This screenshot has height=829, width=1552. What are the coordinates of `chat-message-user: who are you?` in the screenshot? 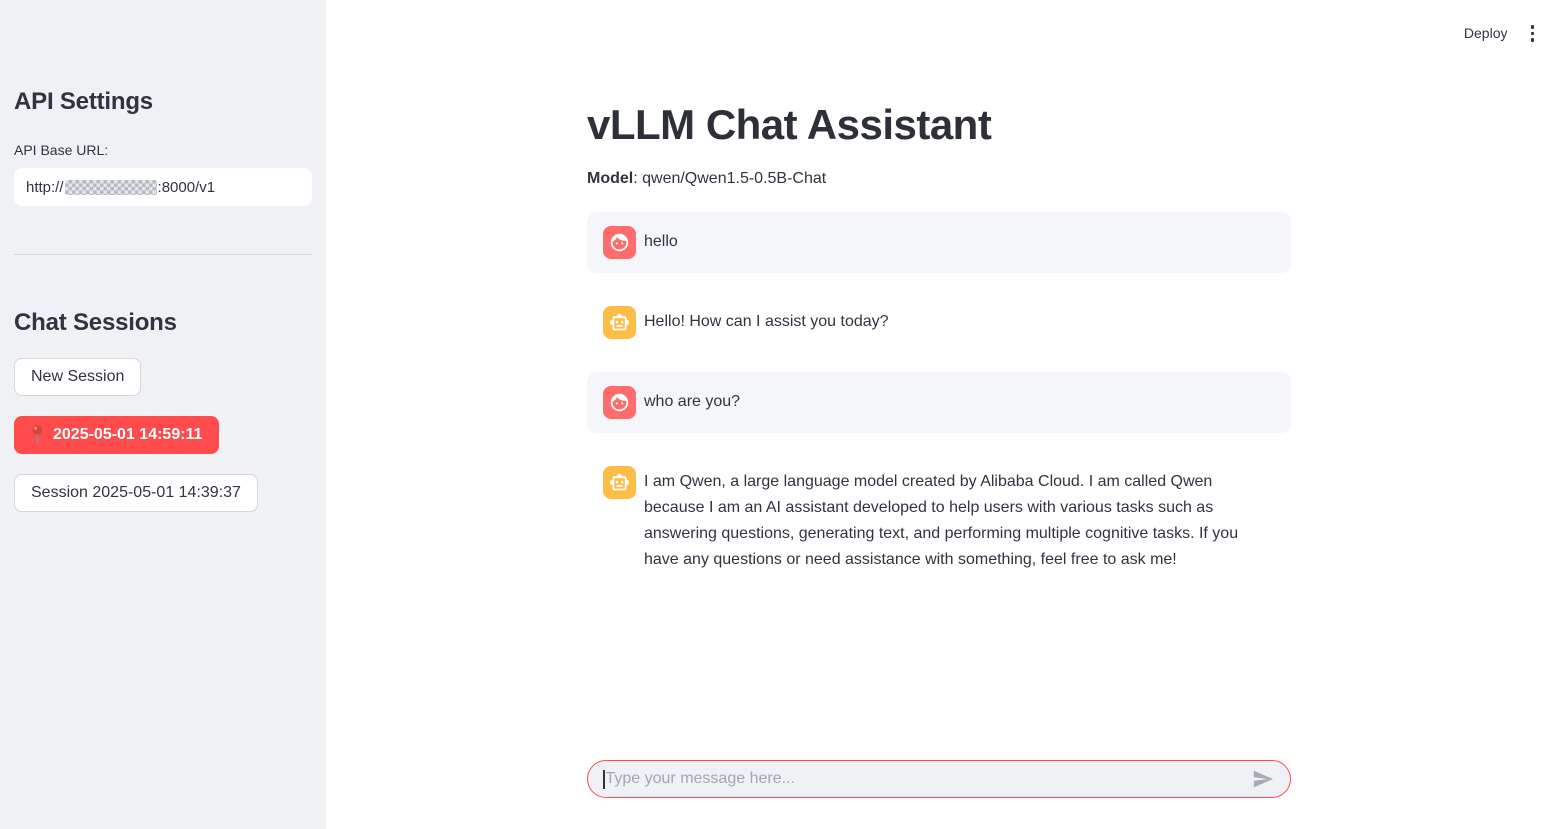 It's located at (939, 402).